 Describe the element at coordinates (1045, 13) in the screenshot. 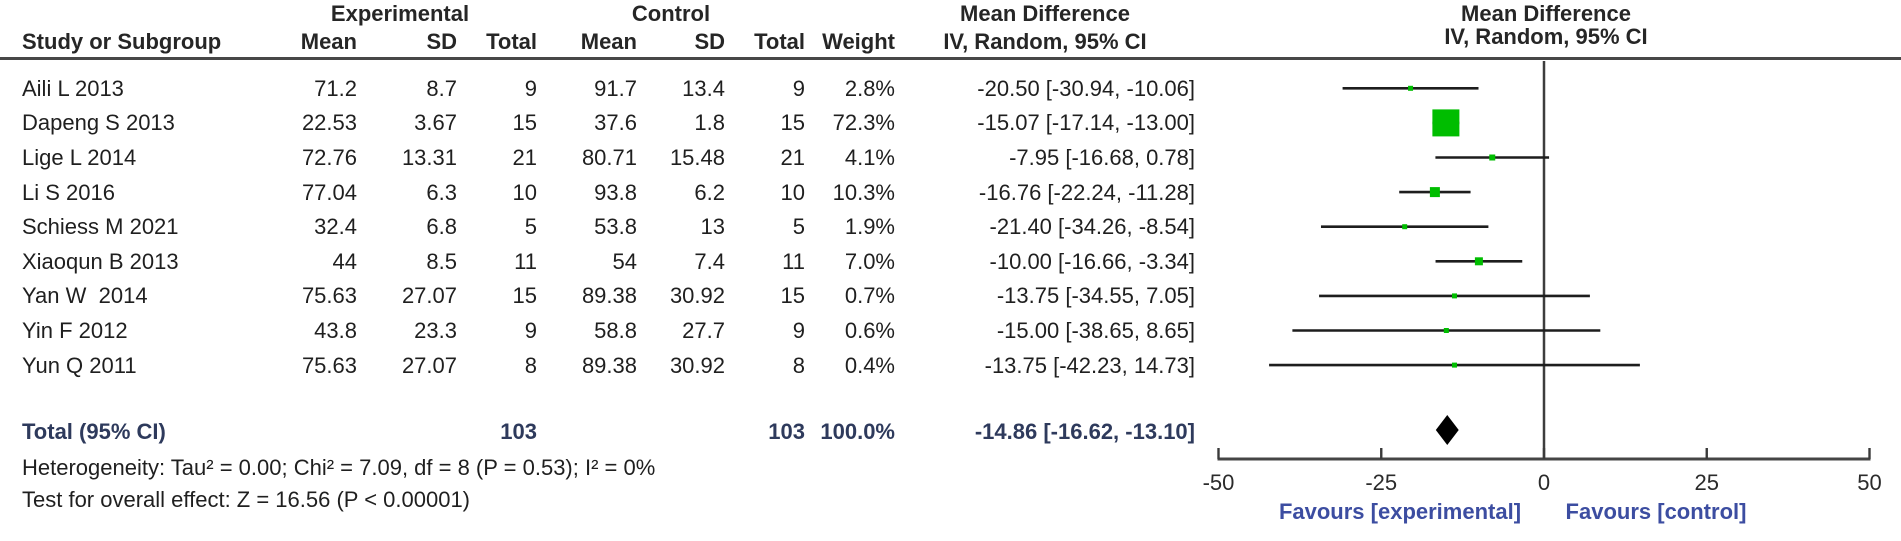

I see `effect-measure-header: Mean Difference` at that location.